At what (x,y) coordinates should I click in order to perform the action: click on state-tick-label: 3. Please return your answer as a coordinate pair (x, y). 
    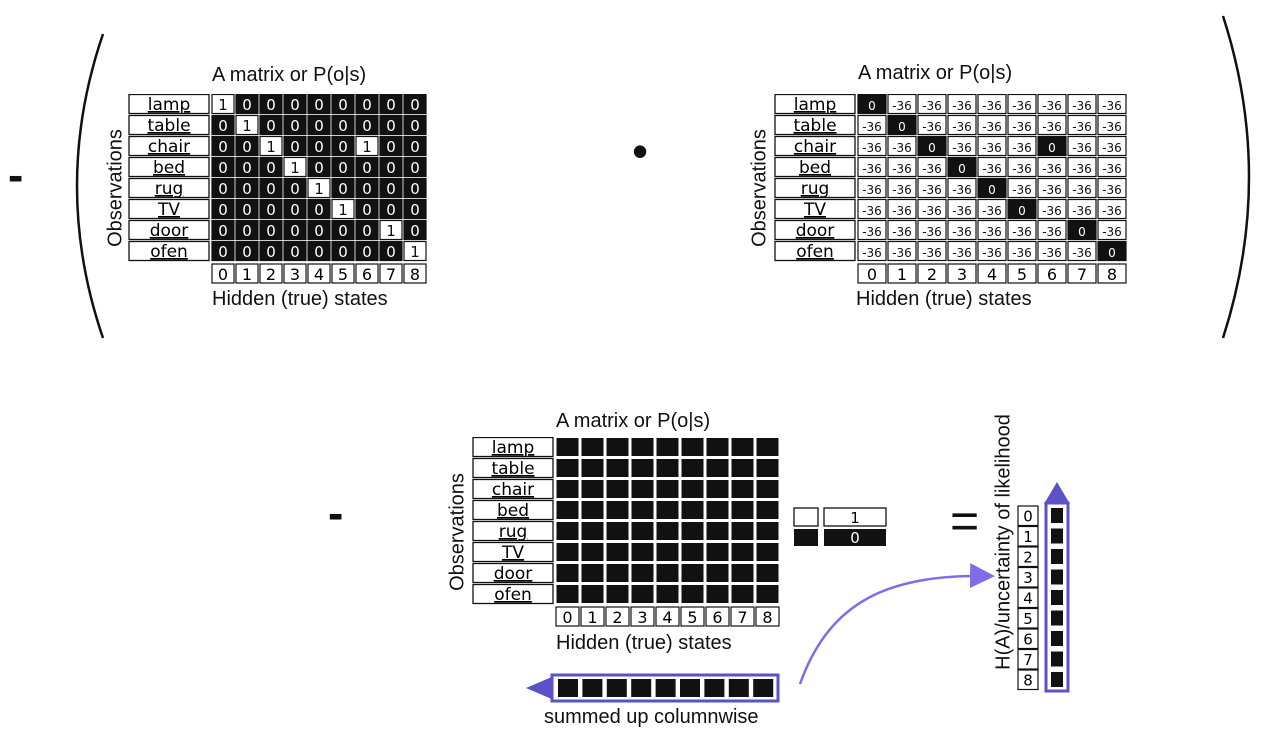
    Looking at the image, I should click on (642, 617).